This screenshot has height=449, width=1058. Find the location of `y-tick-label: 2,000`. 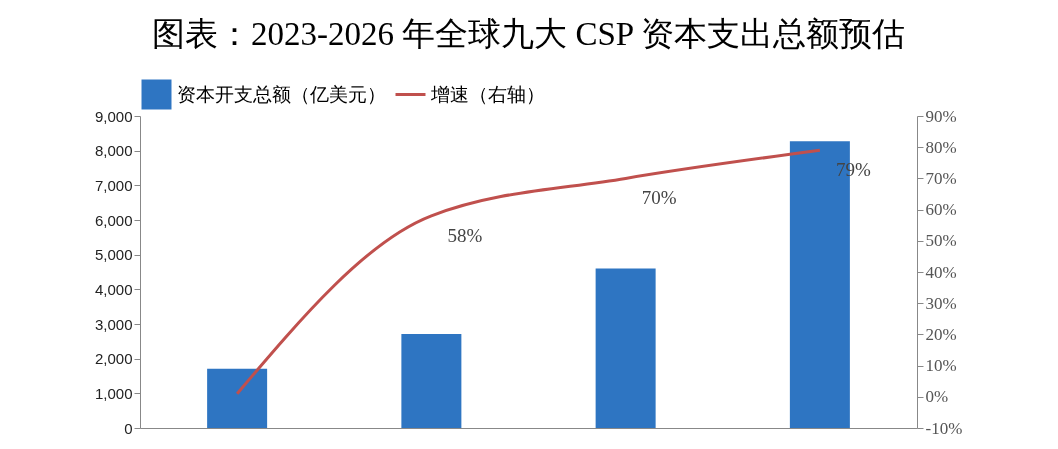

y-tick-label: 2,000 is located at coordinates (113, 359).